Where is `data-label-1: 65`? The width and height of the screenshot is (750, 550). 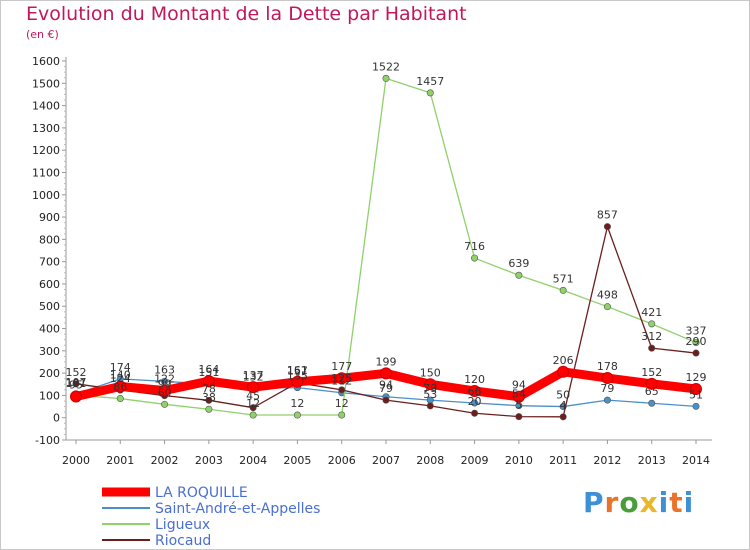
data-label-1: 65 is located at coordinates (652, 391).